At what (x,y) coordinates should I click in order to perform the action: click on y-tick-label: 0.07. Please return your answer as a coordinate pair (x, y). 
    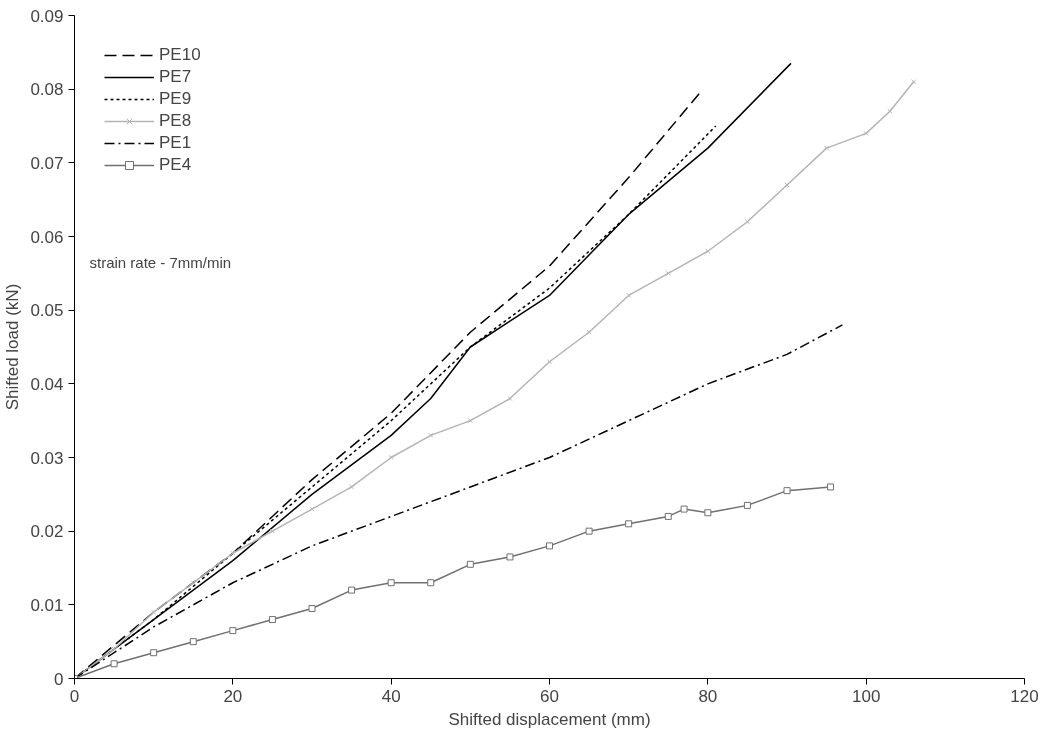
    Looking at the image, I should click on (47, 163).